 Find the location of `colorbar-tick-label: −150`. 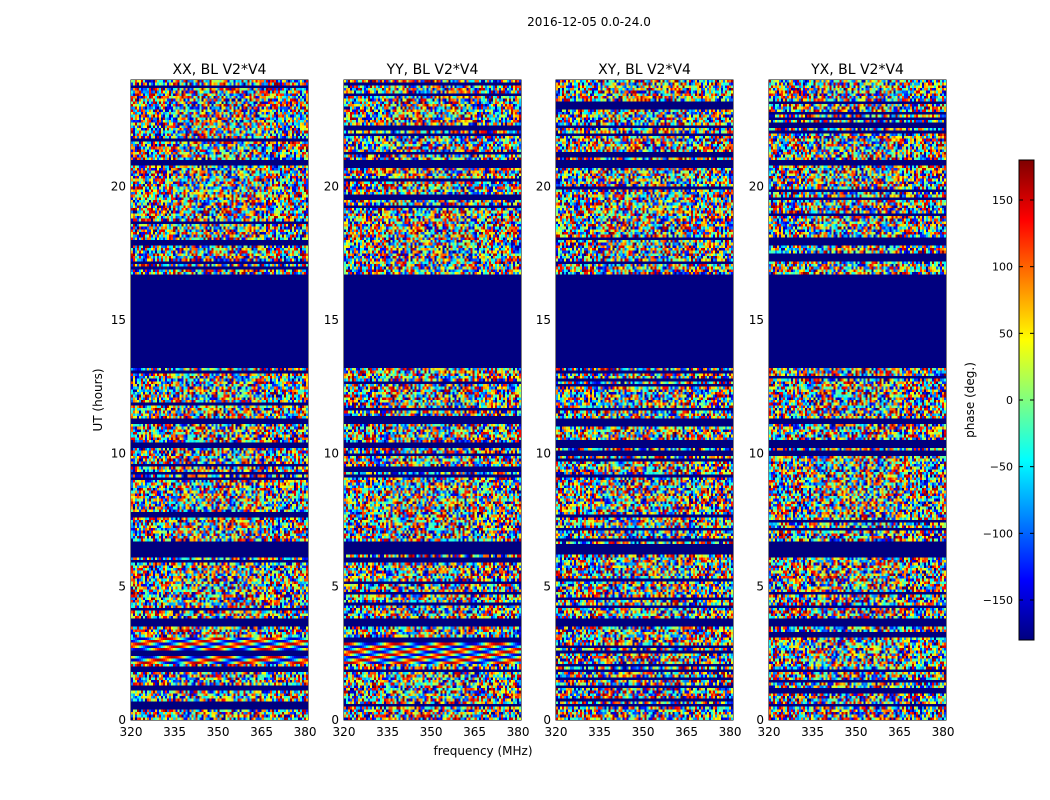

colorbar-tick-label: −150 is located at coordinates (998, 600).